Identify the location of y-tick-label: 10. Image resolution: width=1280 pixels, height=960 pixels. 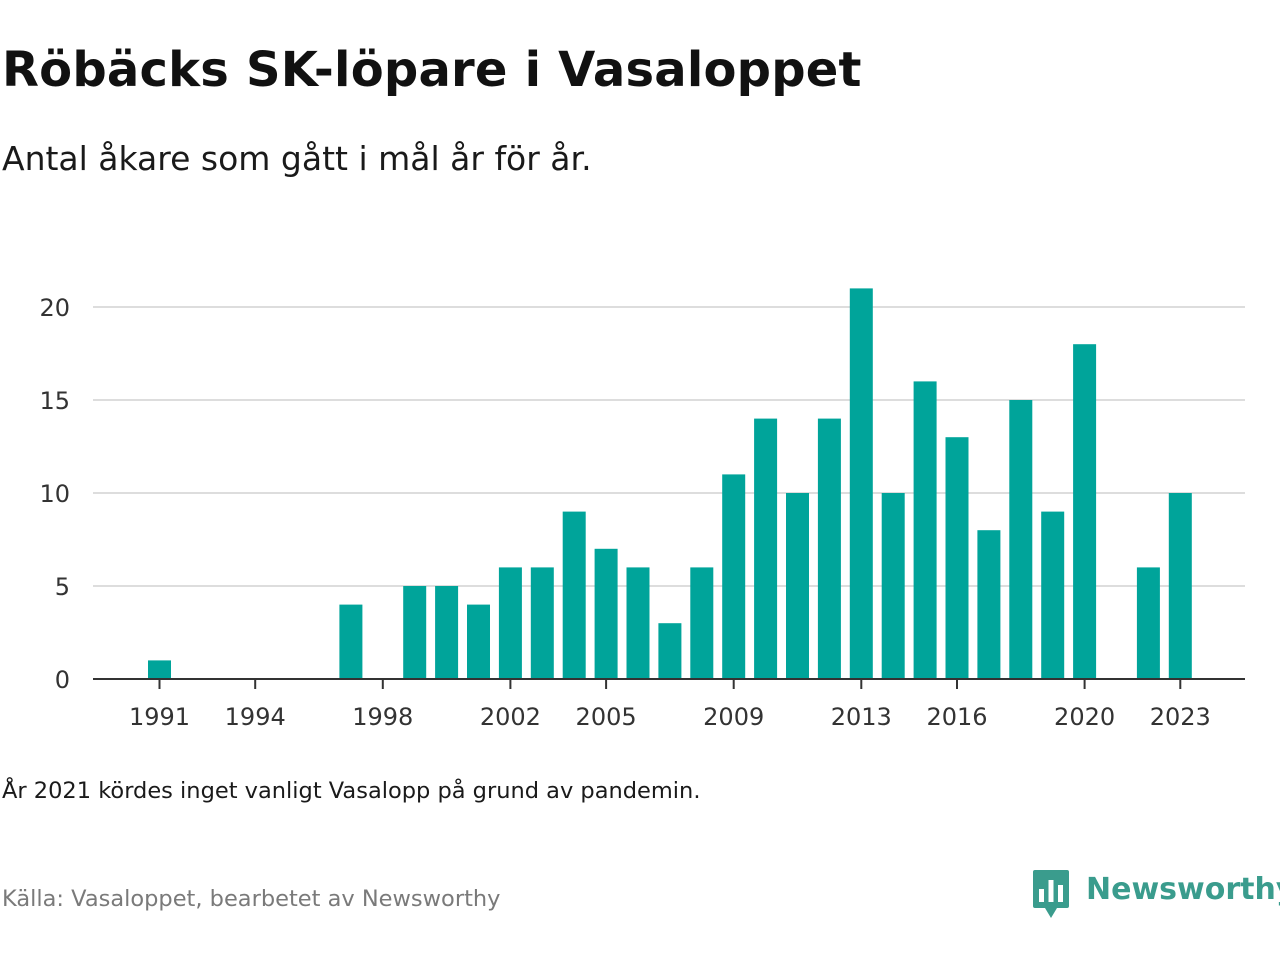
(54, 494).